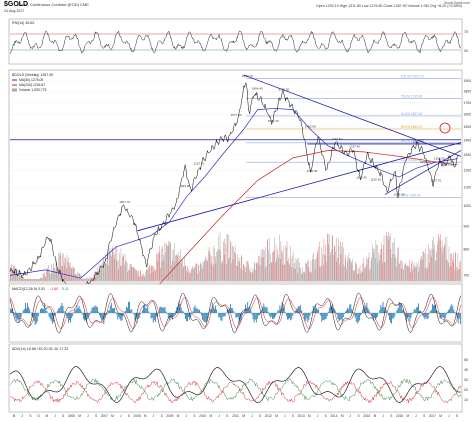 This screenshot has width=474, height=422. What do you see at coordinates (468, 206) in the screenshot?
I see `price-tick-label: 1000` at bounding box center [468, 206].